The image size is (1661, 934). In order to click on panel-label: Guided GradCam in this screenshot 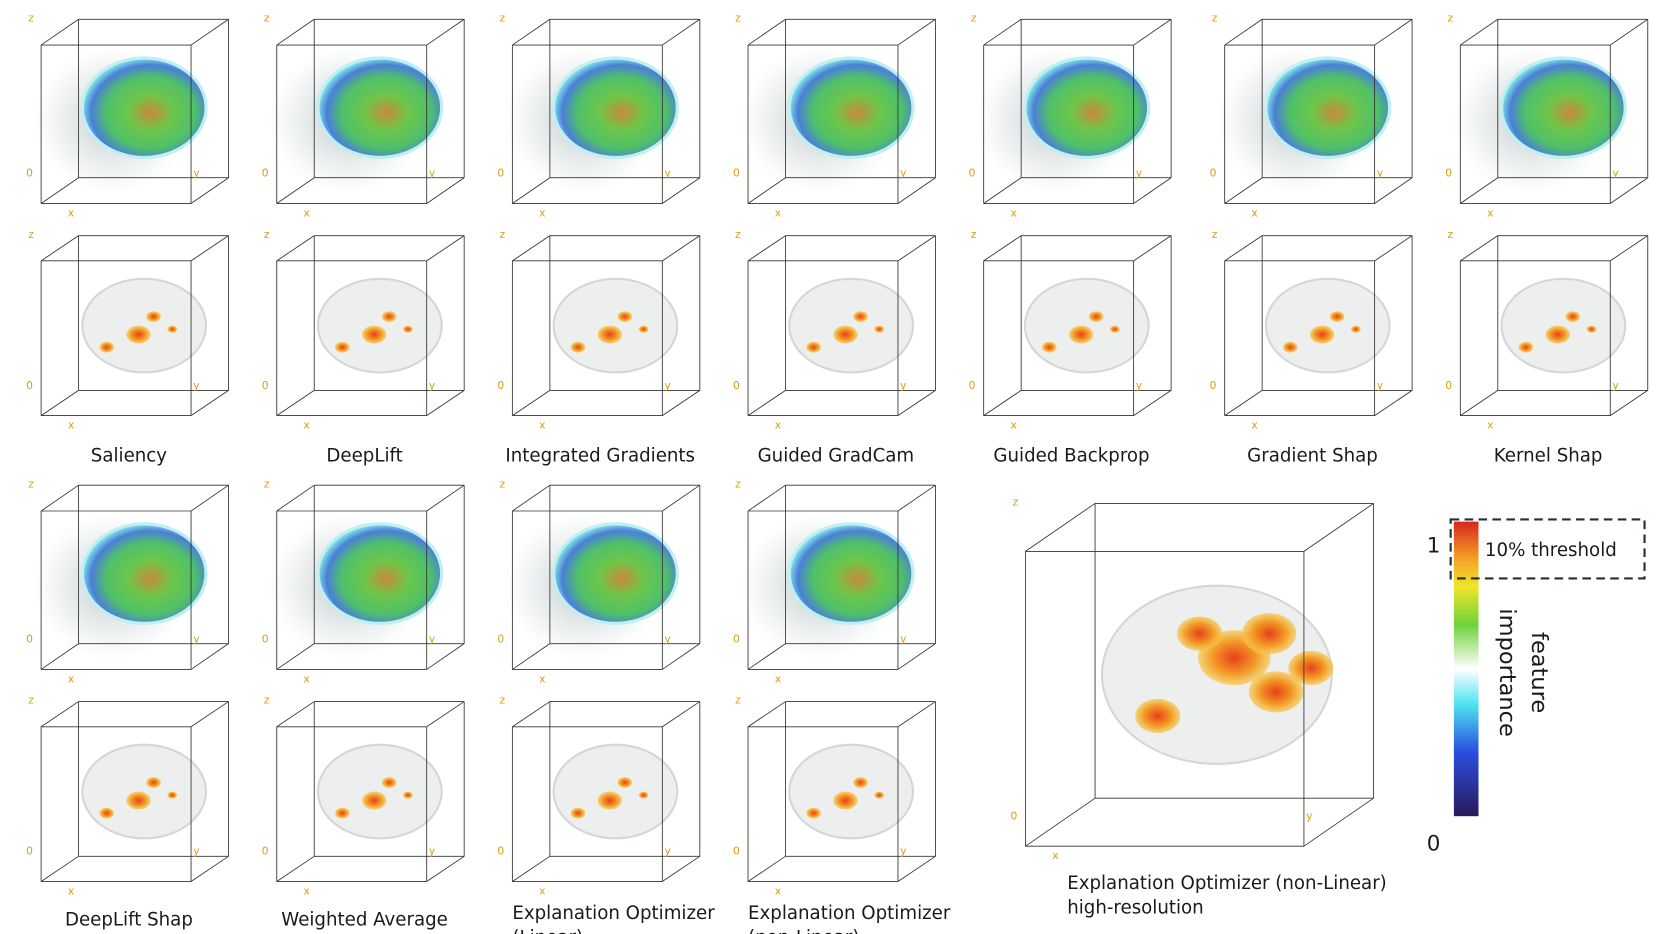, I will do `click(836, 456)`.